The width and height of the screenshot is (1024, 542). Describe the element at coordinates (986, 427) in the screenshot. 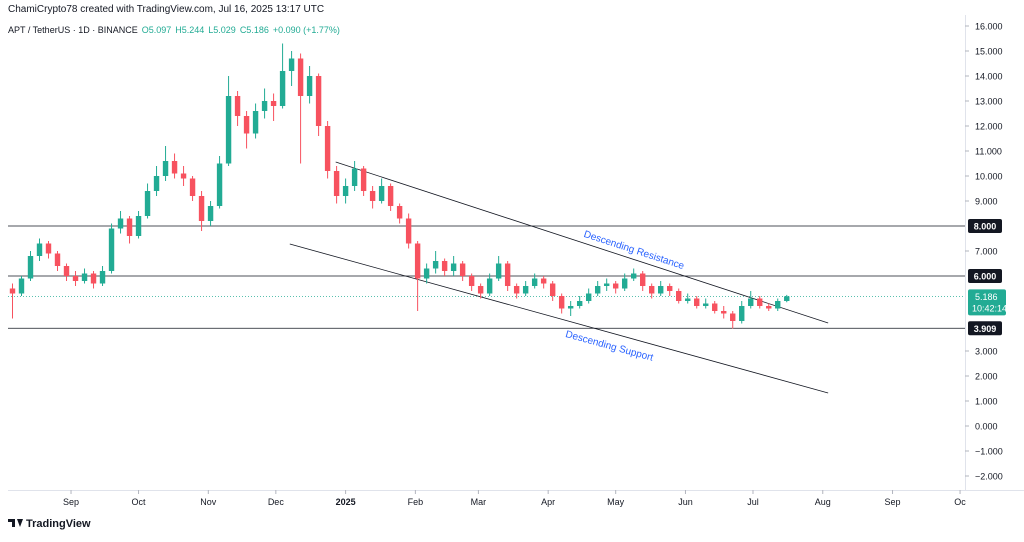

I see `y-tick-label: 0.000` at that location.